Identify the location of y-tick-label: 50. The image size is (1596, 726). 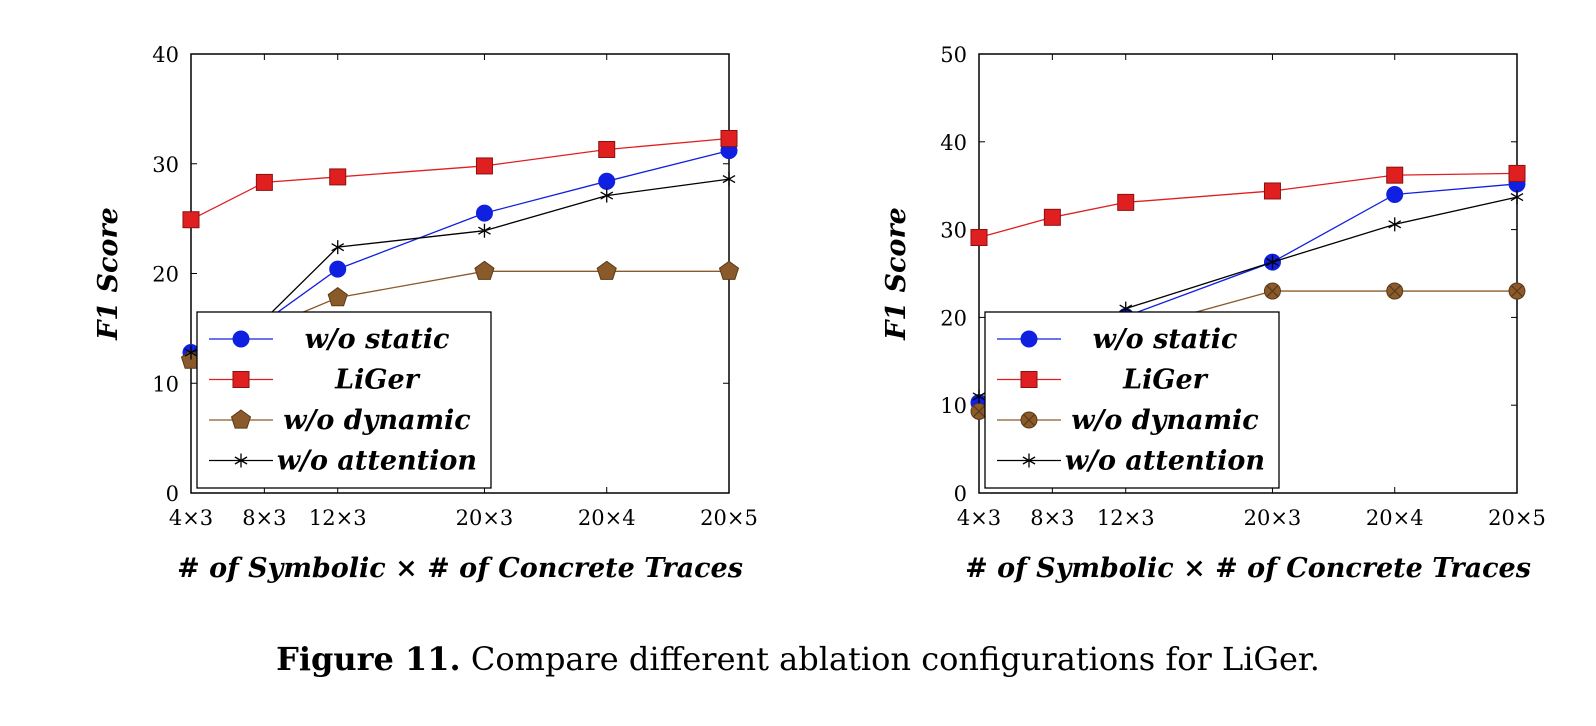
(953, 55).